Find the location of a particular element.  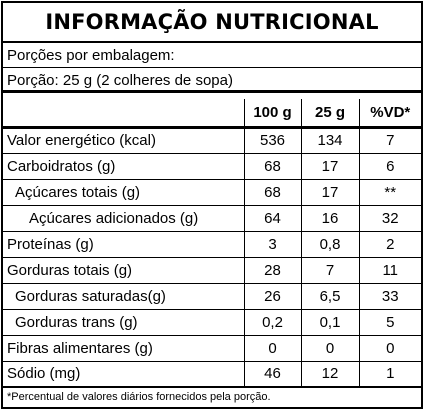

value-per-100g: 28 is located at coordinates (272, 270).